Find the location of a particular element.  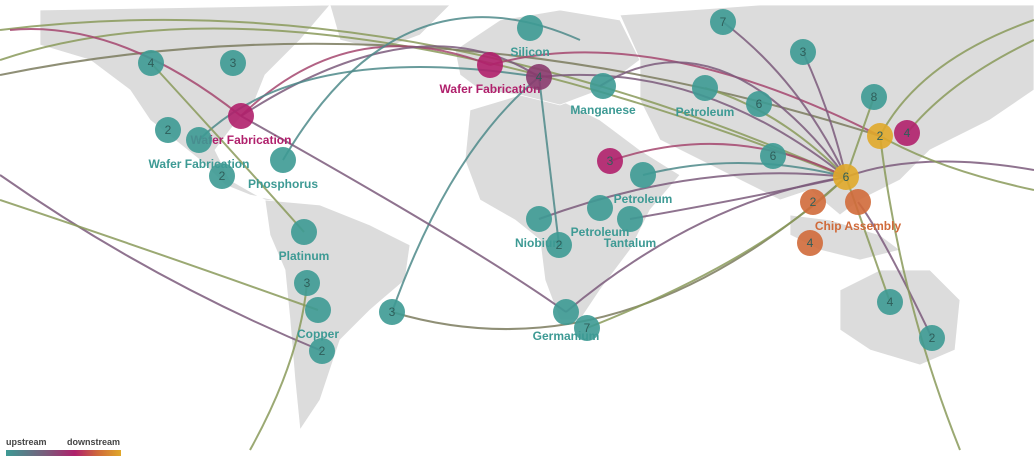

node-label: Manganese is located at coordinates (603, 110).